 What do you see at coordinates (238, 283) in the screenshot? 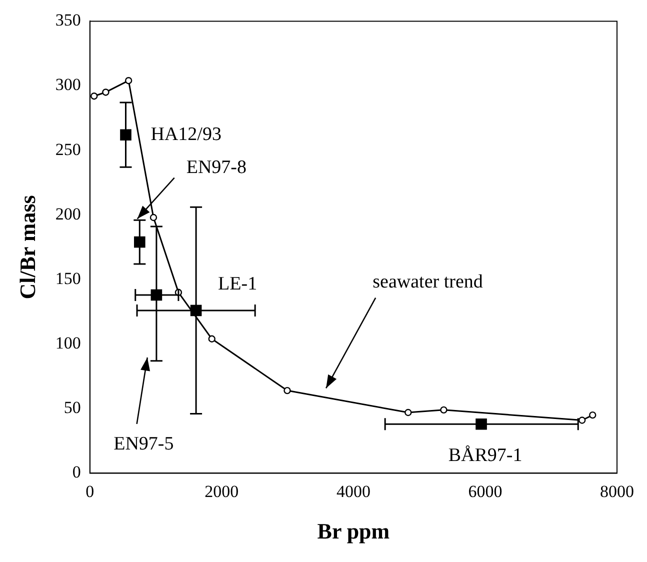
I see `annotation: LE-1` at bounding box center [238, 283].